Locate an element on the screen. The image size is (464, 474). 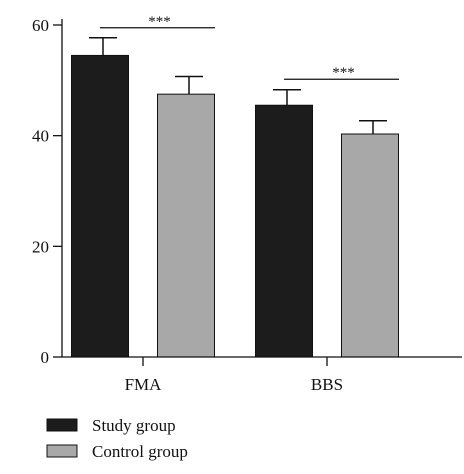
bar-bbs-study-group is located at coordinates (284, 231).